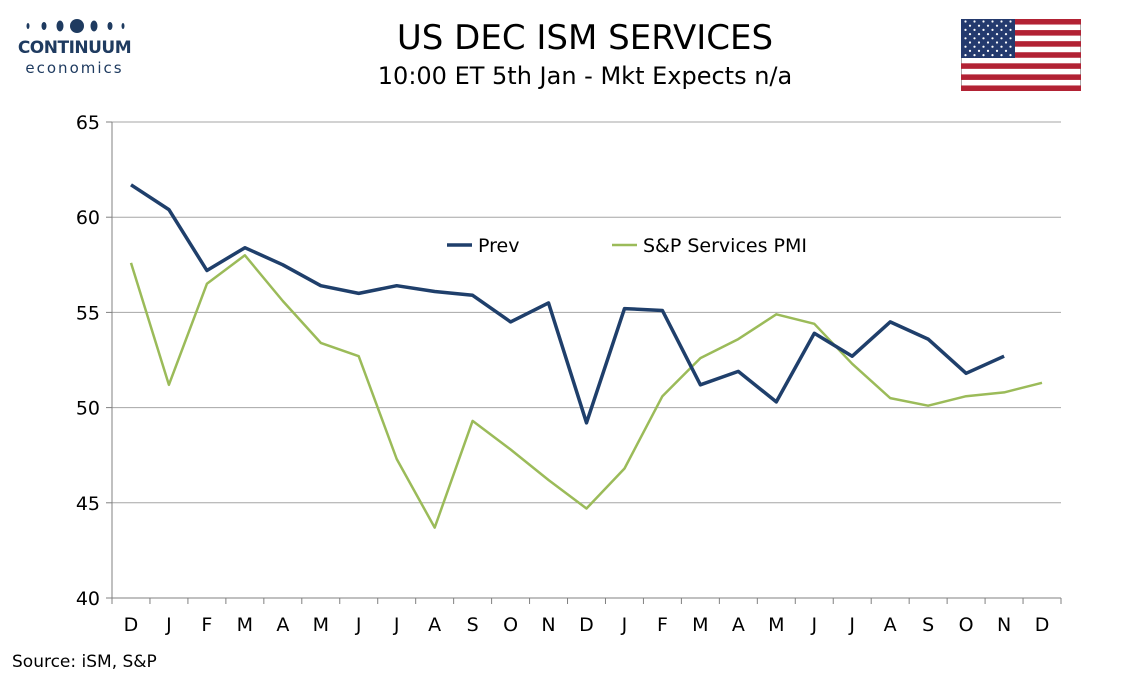 The image size is (1134, 680). What do you see at coordinates (88, 504) in the screenshot?
I see `y-tick-label: 45` at bounding box center [88, 504].